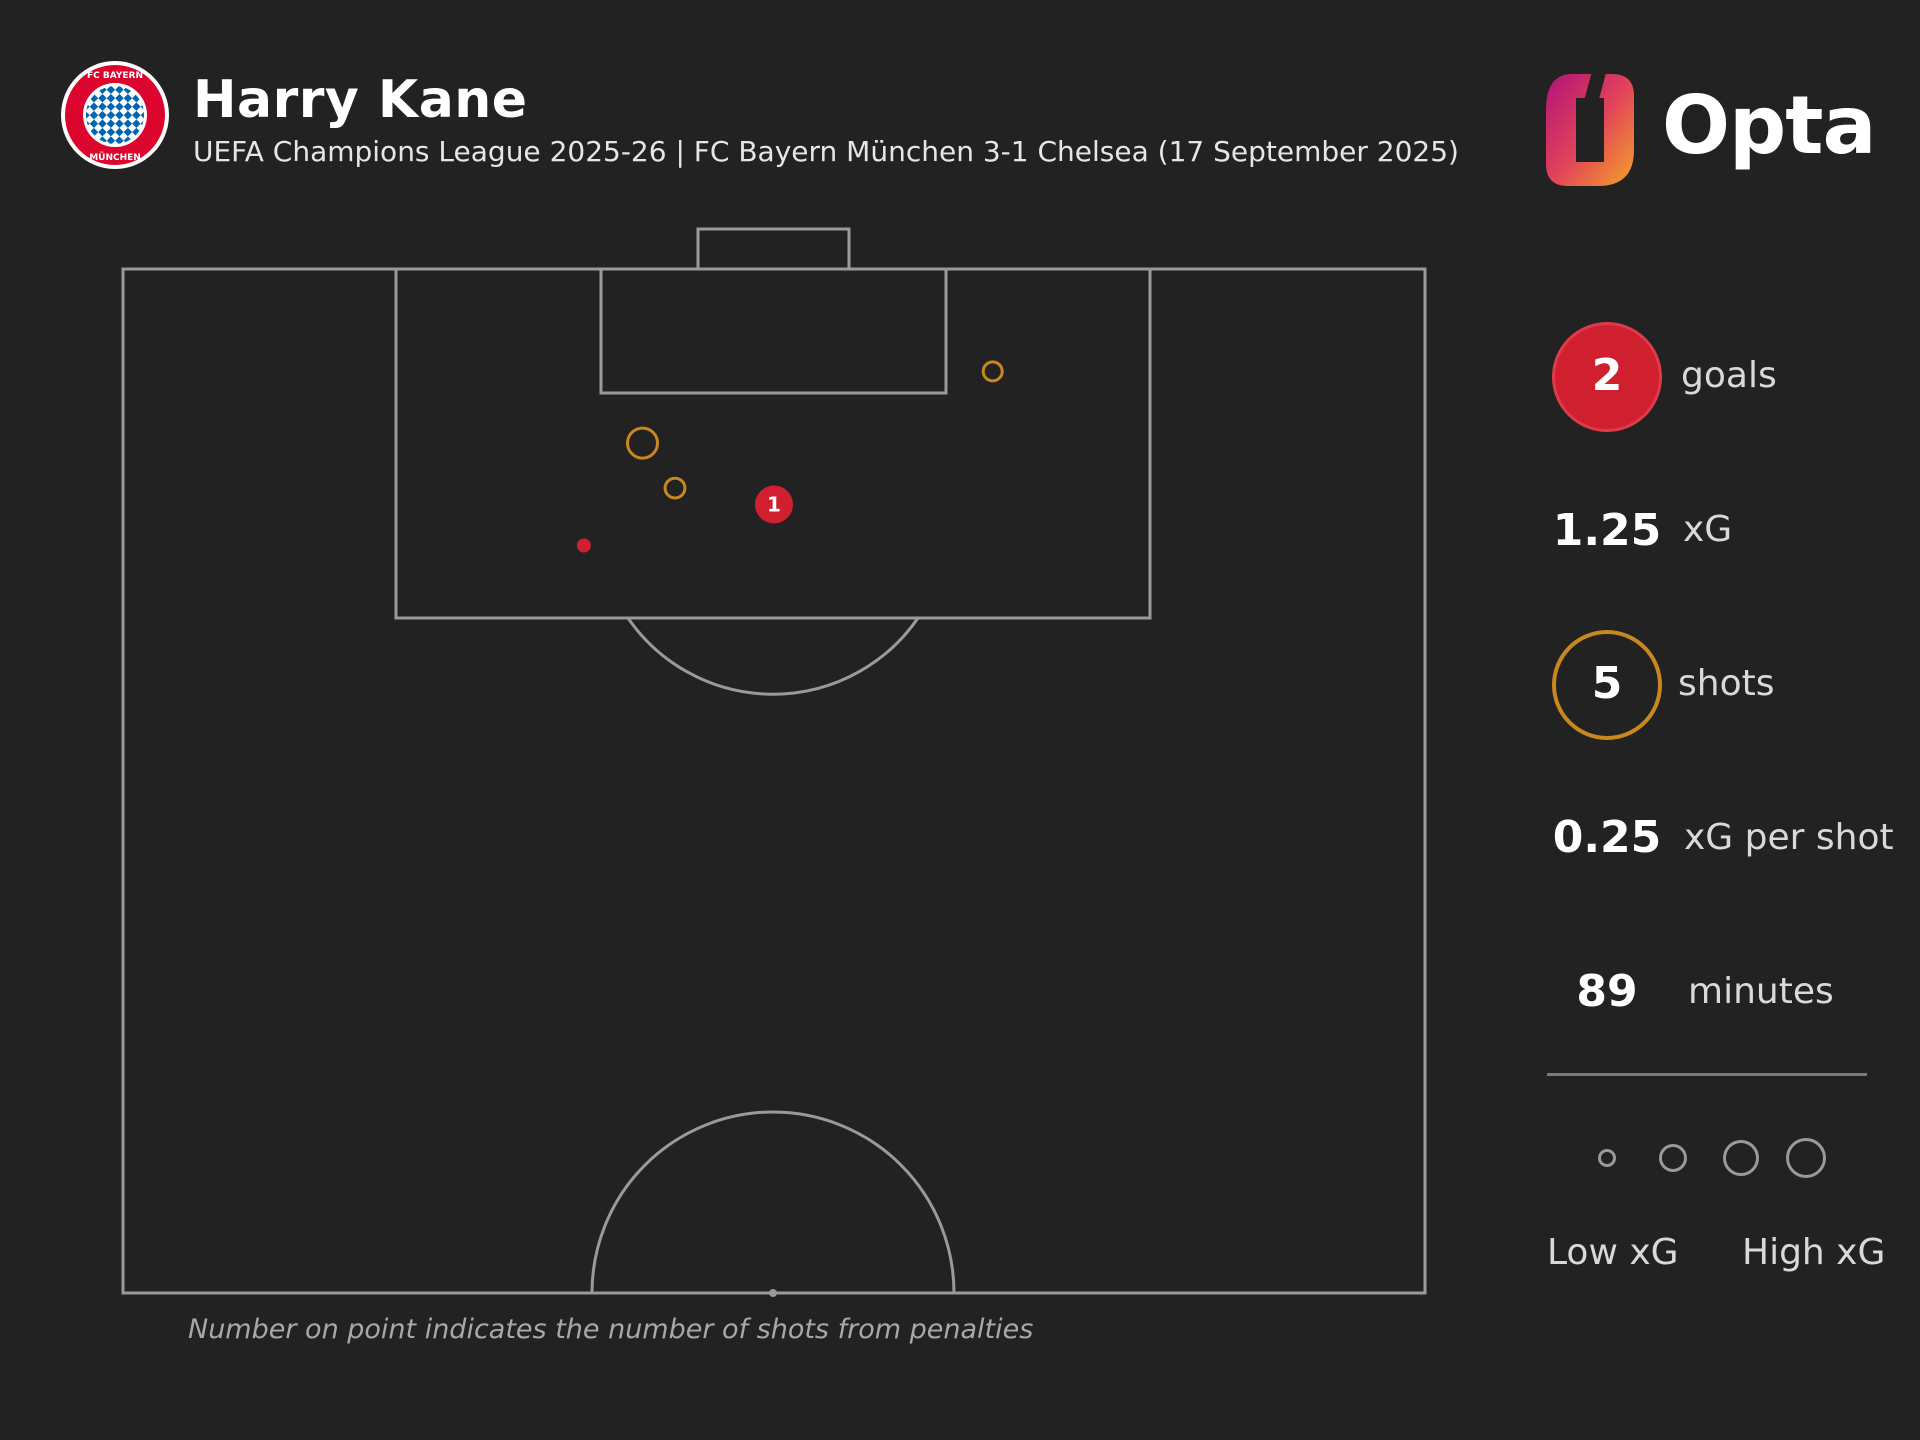 This screenshot has width=1920, height=1440. I want to click on bayern-crest-icon: FC BAYERN MÜNCHEN, so click(115, 115).